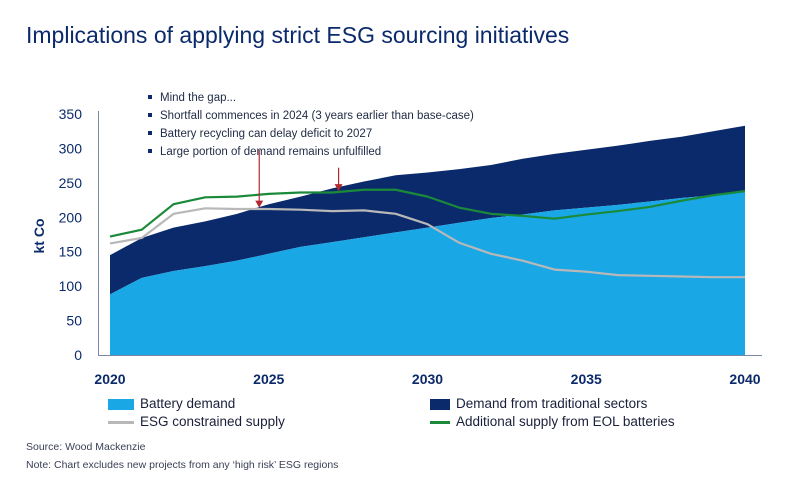 This screenshot has width=800, height=480. What do you see at coordinates (744, 379) in the screenshot?
I see `x-tick-label: 2040` at bounding box center [744, 379].